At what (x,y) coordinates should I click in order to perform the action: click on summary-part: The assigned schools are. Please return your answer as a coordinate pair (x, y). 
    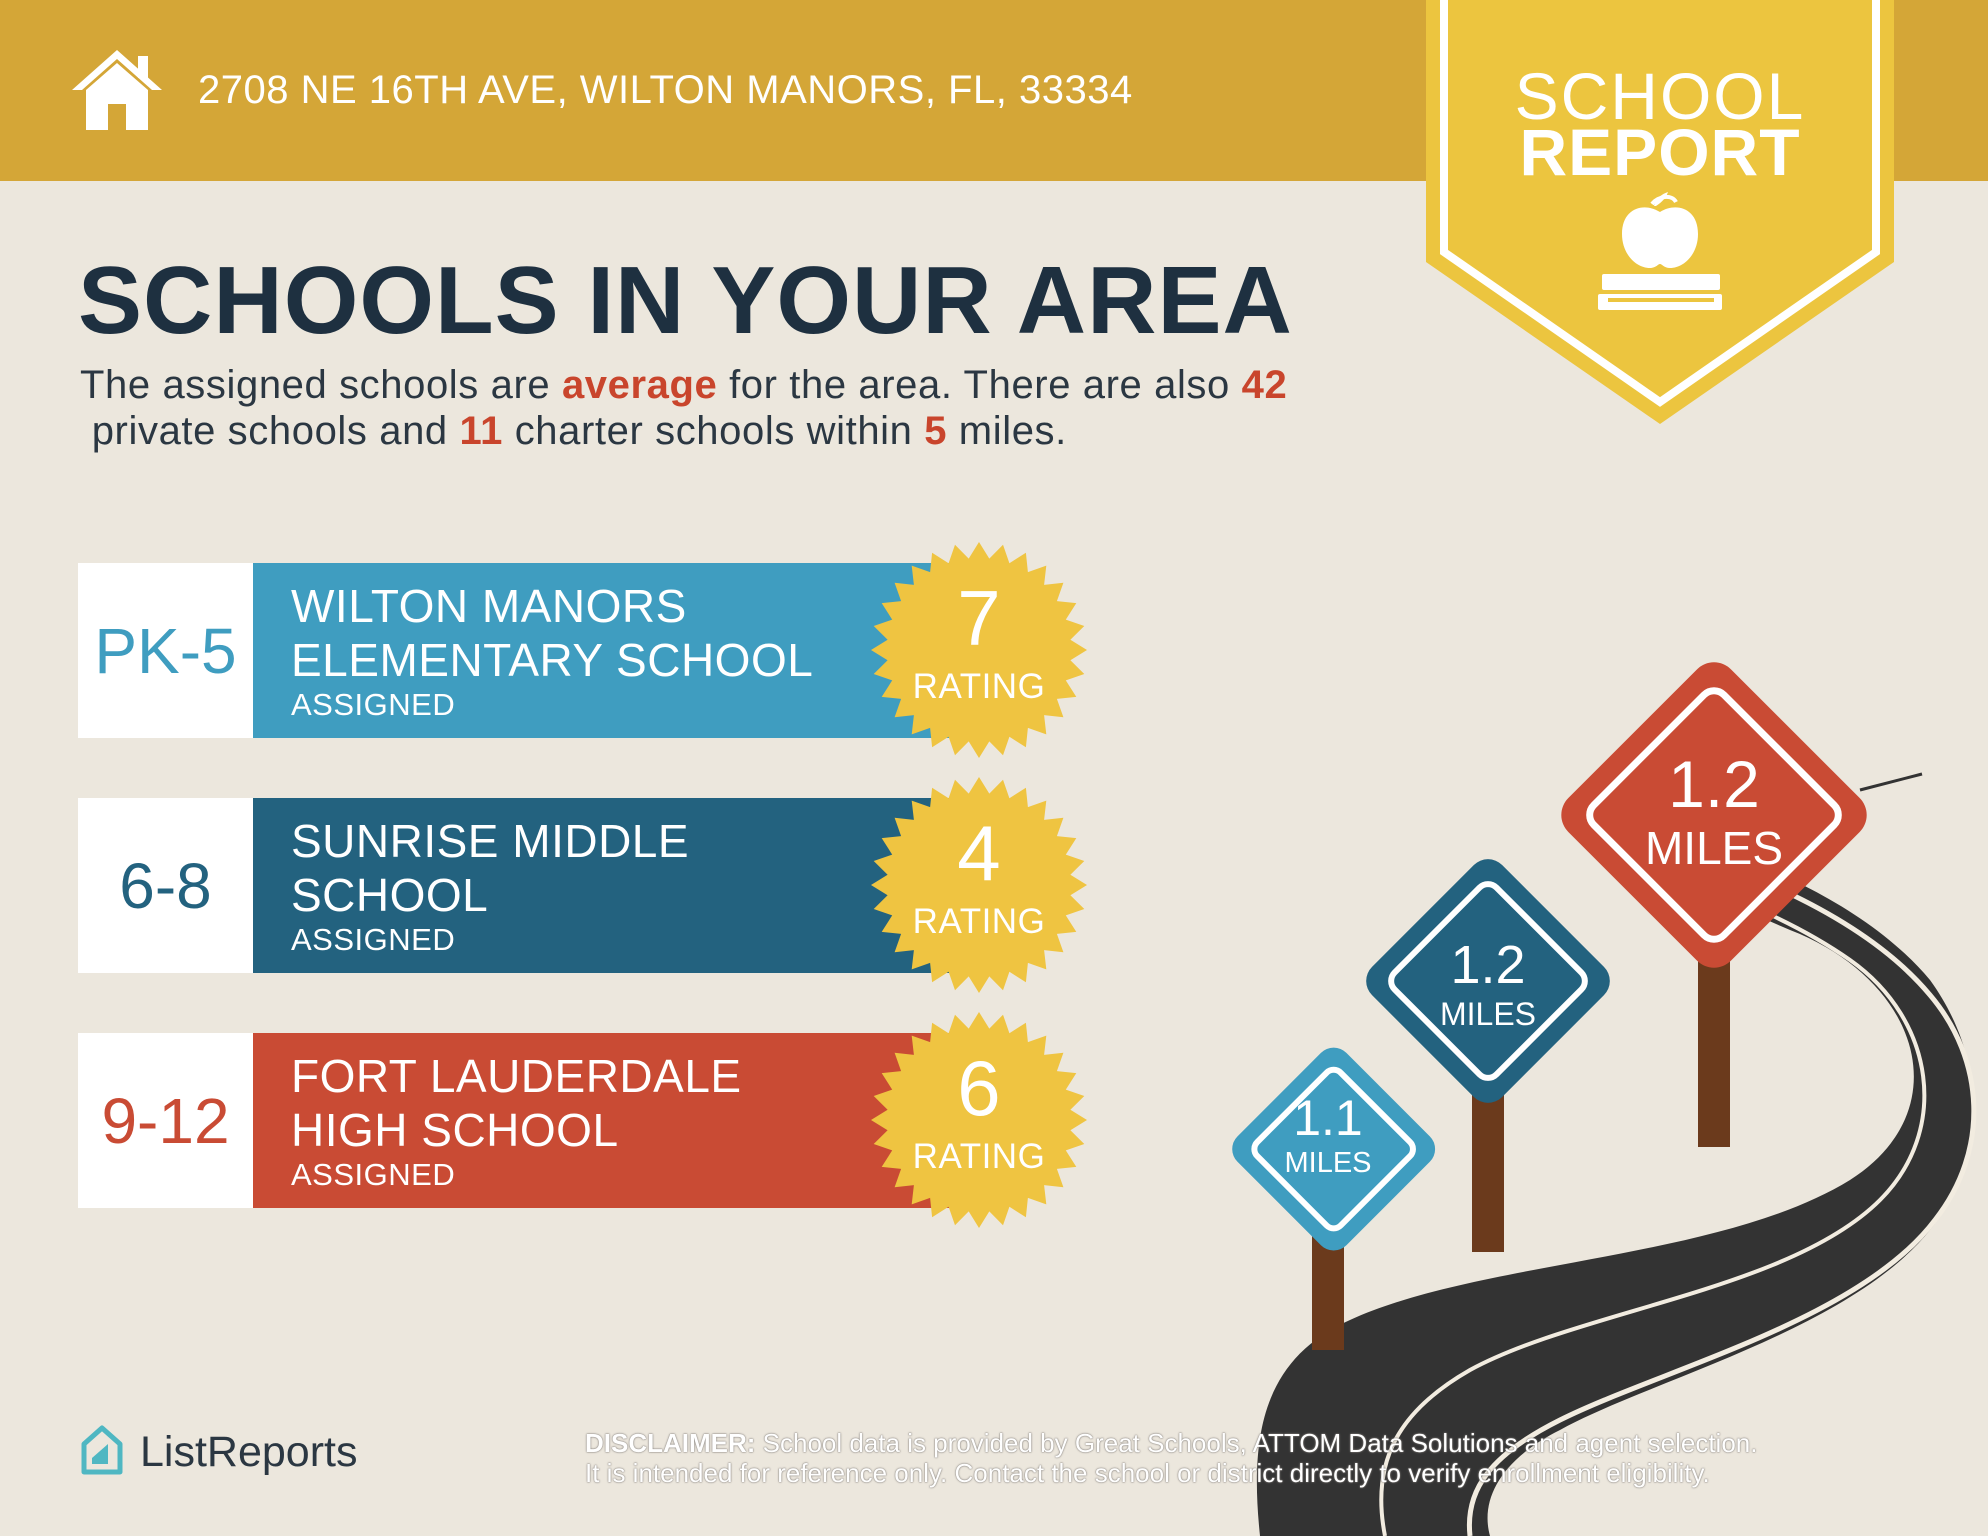
    Looking at the image, I should click on (321, 385).